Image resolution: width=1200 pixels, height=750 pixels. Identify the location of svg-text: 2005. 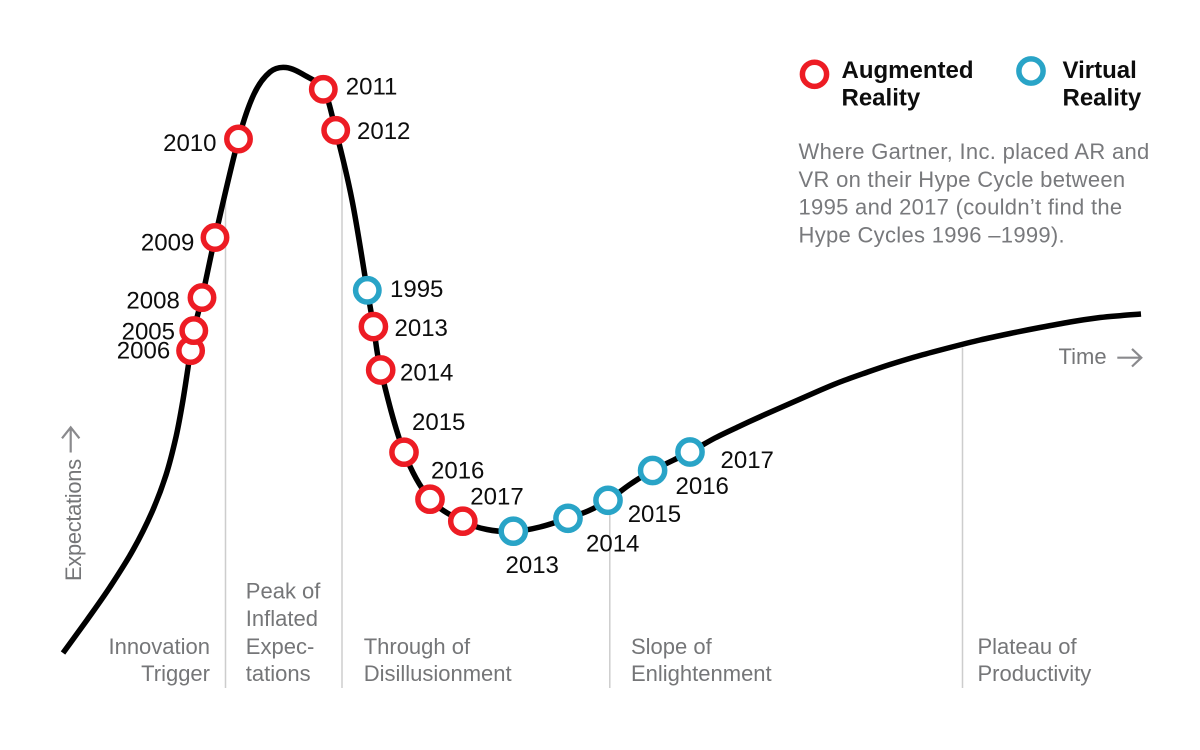
(148, 332).